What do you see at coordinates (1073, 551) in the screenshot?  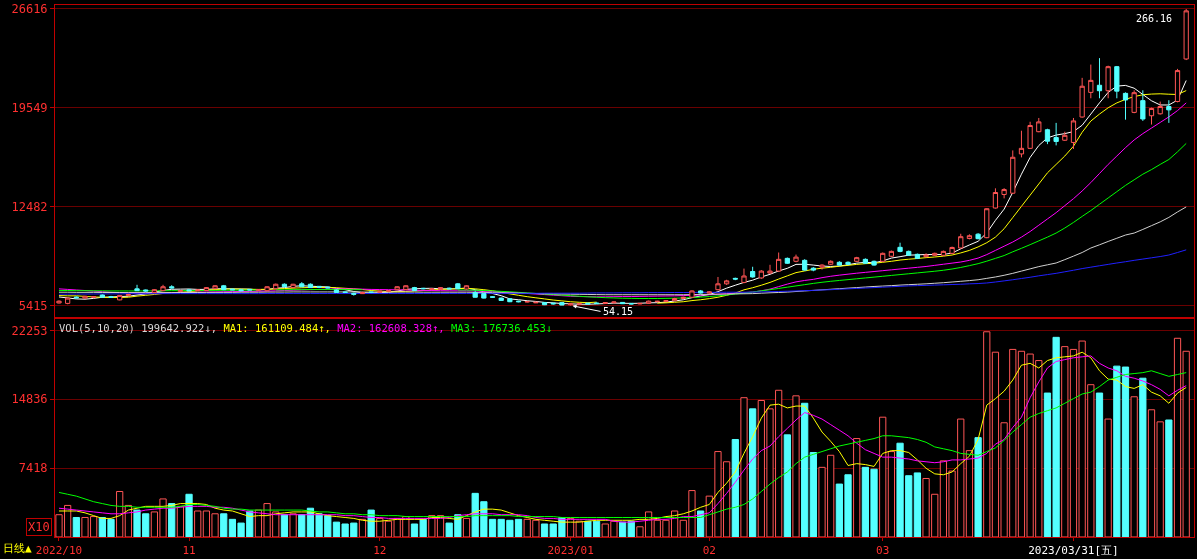 I see `x-tick-label: 2023/03/31[五]` at bounding box center [1073, 551].